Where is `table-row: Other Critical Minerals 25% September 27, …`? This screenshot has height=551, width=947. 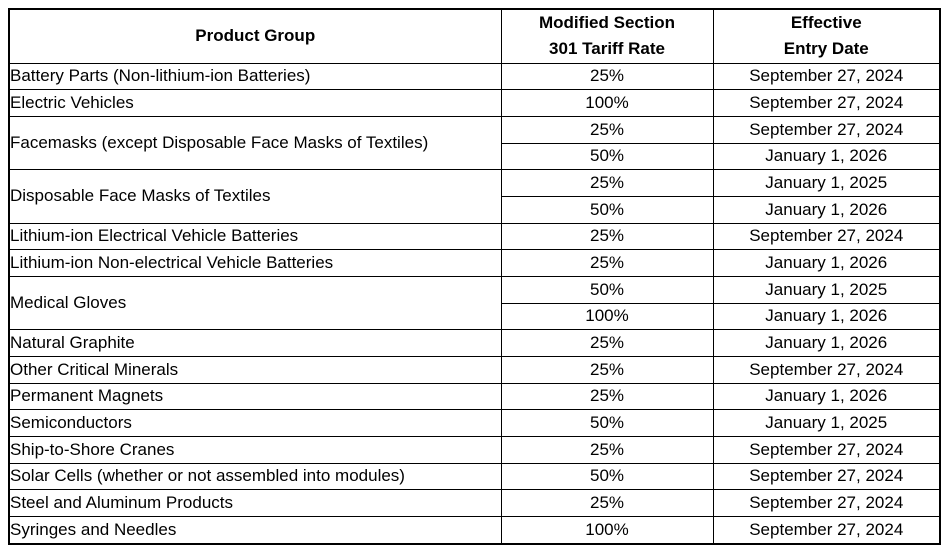 table-row: Other Critical Minerals 25% September 27, … is located at coordinates (474, 370).